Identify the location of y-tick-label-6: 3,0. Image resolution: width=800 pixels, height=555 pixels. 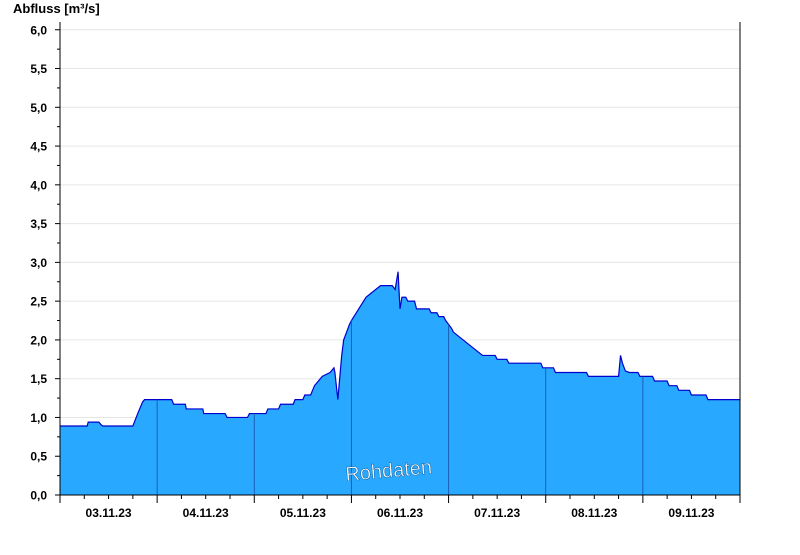
(38, 263).